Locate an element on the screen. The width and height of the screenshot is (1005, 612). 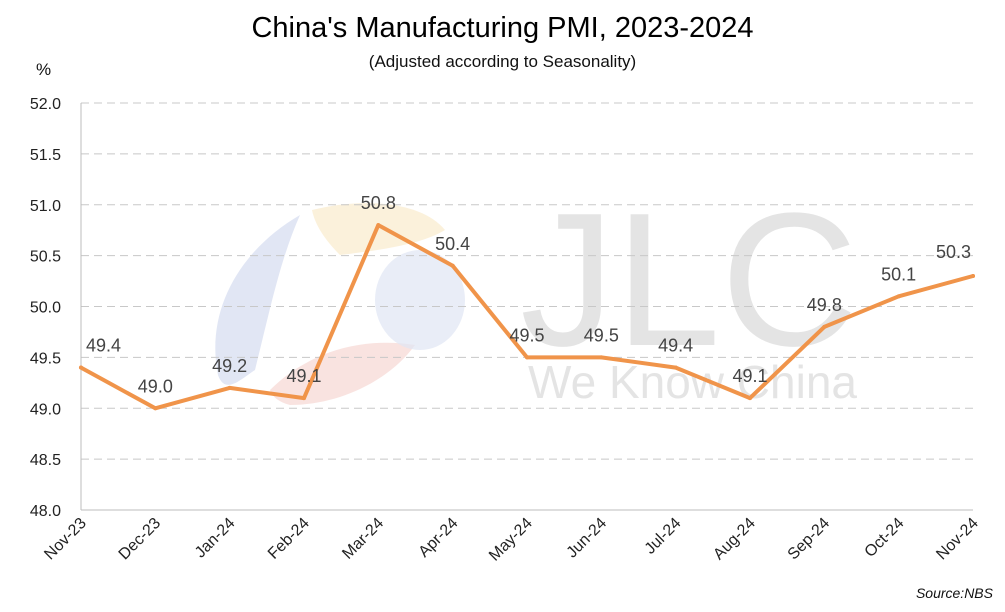
y-tick-label: 49.5 is located at coordinates (45, 358).